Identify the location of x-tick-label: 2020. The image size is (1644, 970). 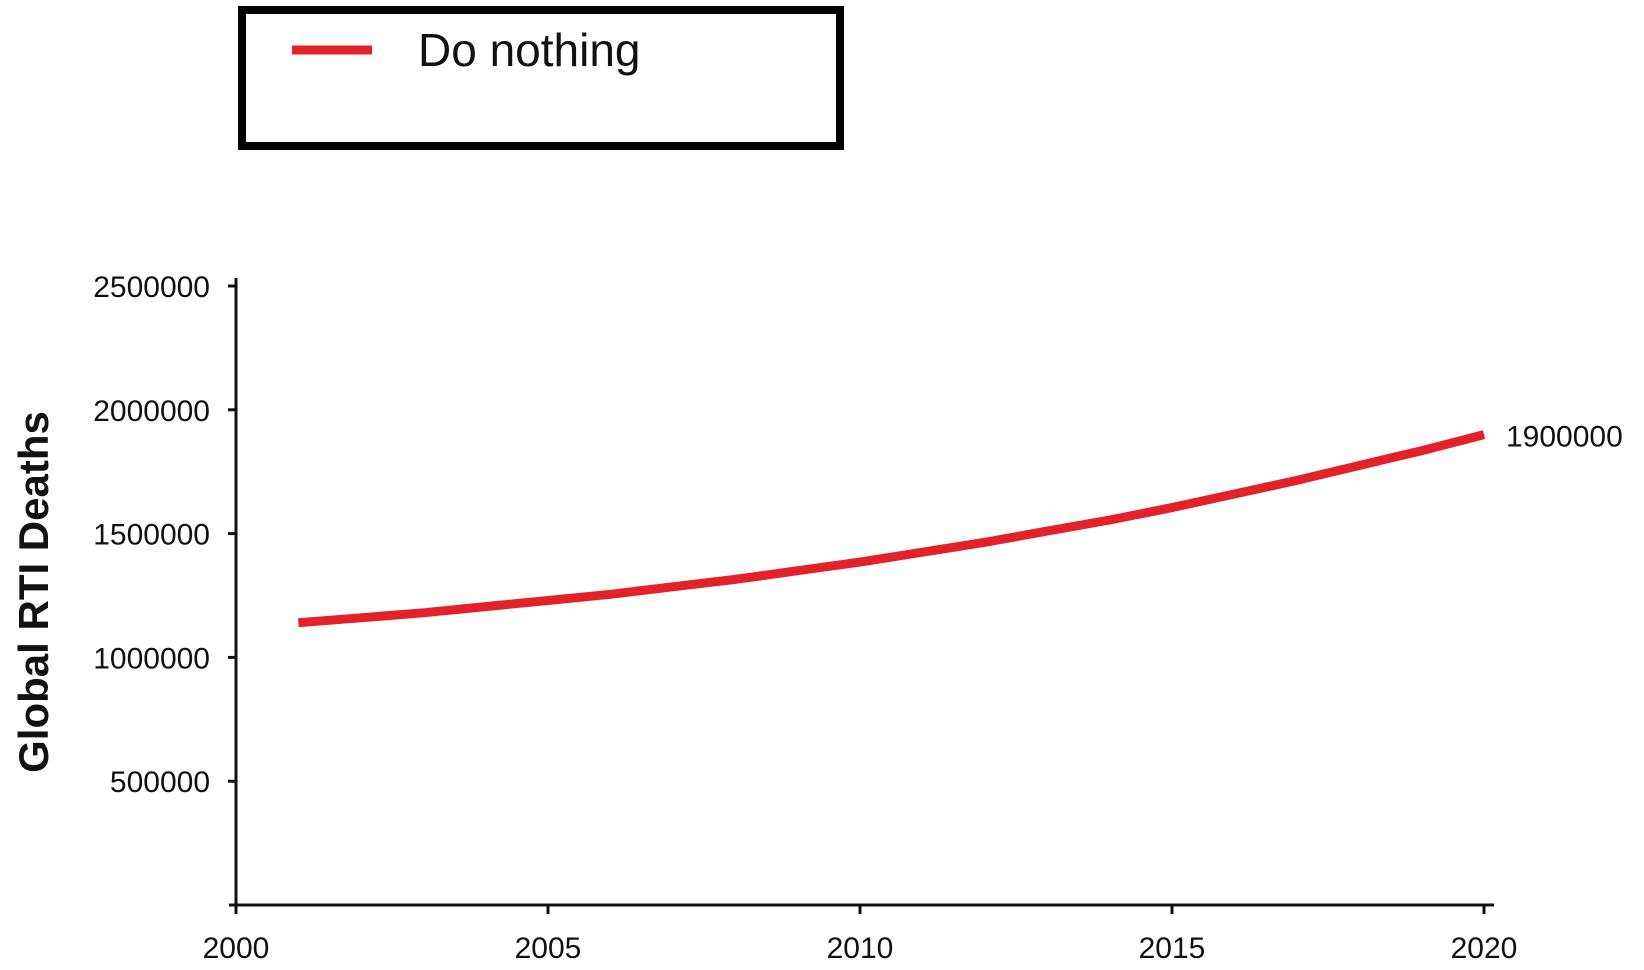
(1484, 948).